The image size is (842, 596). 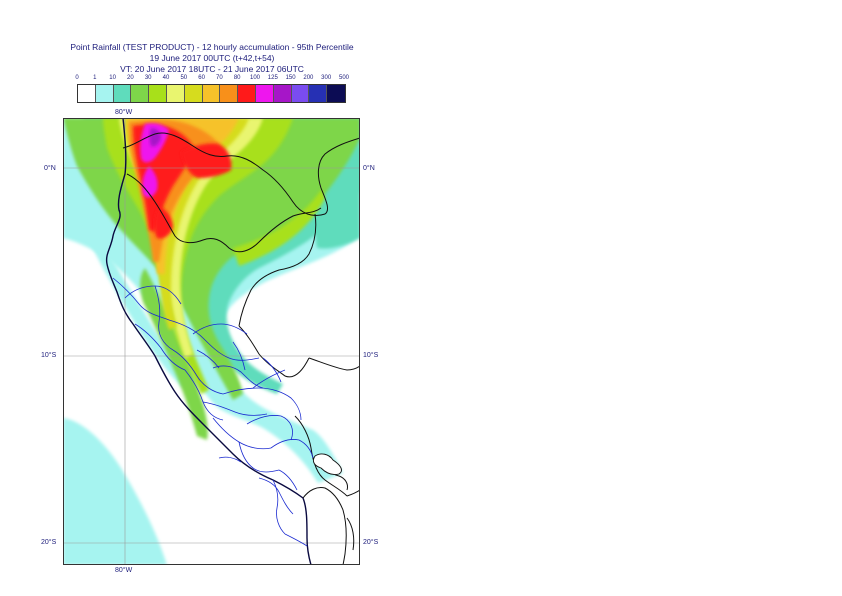 I want to click on legend-tick-label: 300, so click(x=326, y=78).